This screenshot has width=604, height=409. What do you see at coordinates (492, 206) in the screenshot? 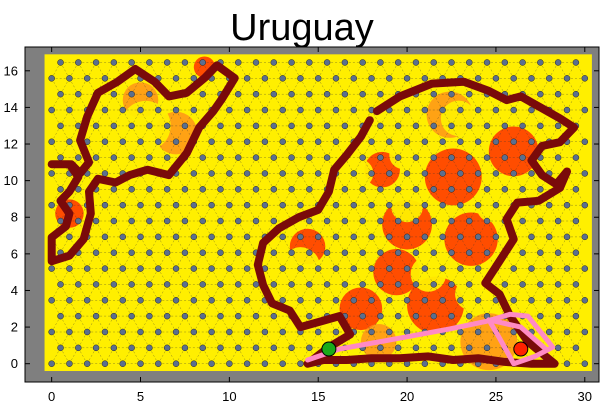
I see `bright-clearing` at bounding box center [492, 206].